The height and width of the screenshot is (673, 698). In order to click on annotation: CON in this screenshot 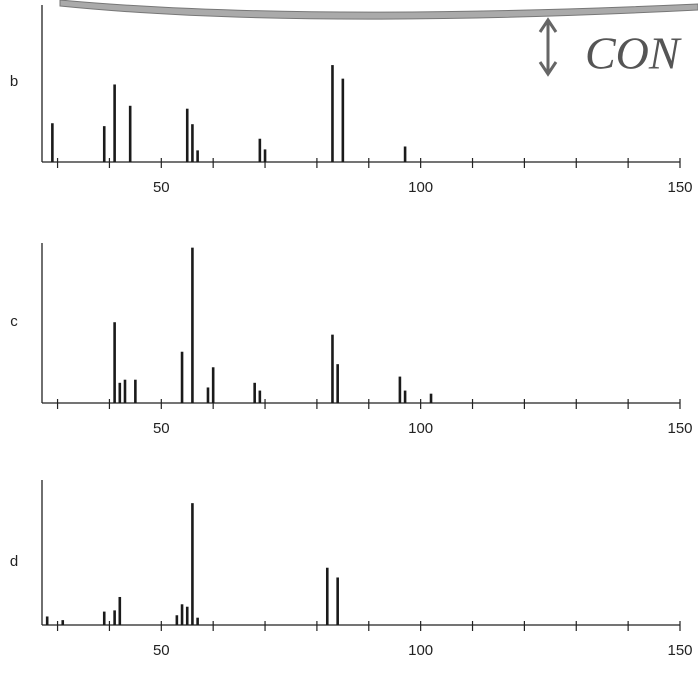, I will do `click(633, 53)`.